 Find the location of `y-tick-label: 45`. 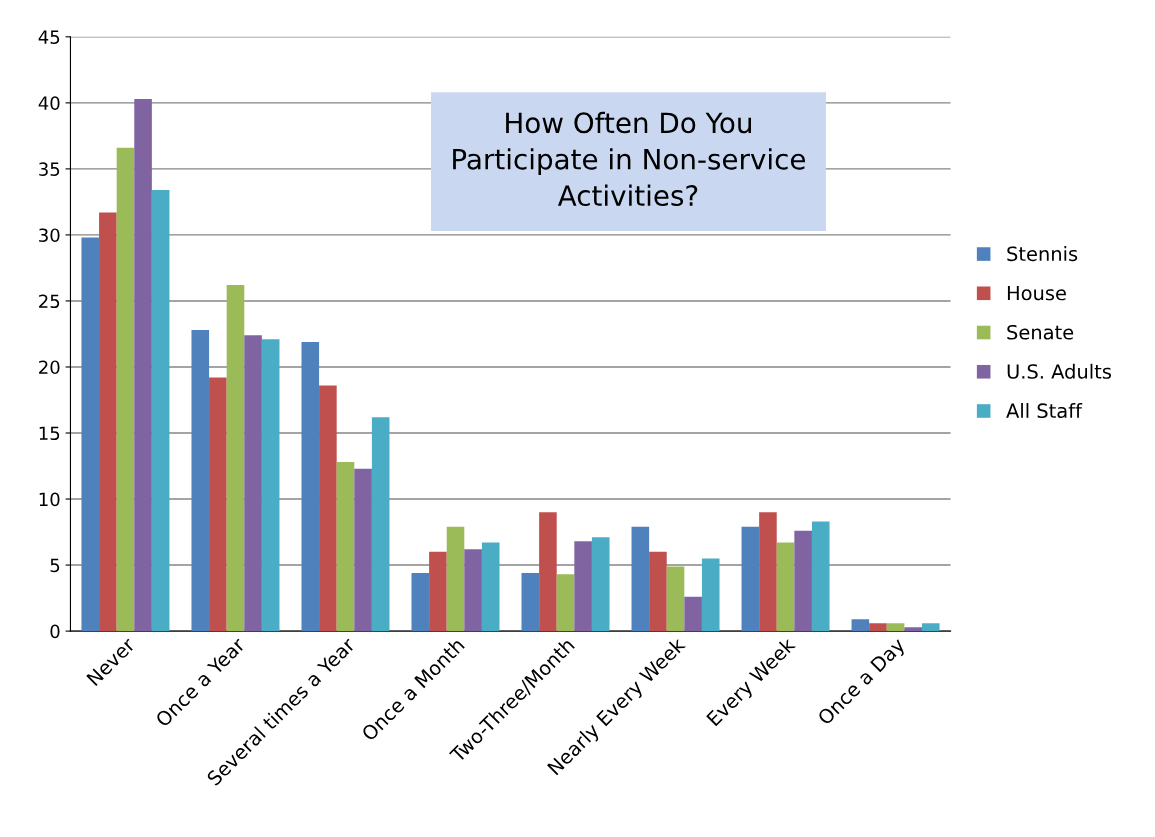

y-tick-label: 45 is located at coordinates (49, 37).